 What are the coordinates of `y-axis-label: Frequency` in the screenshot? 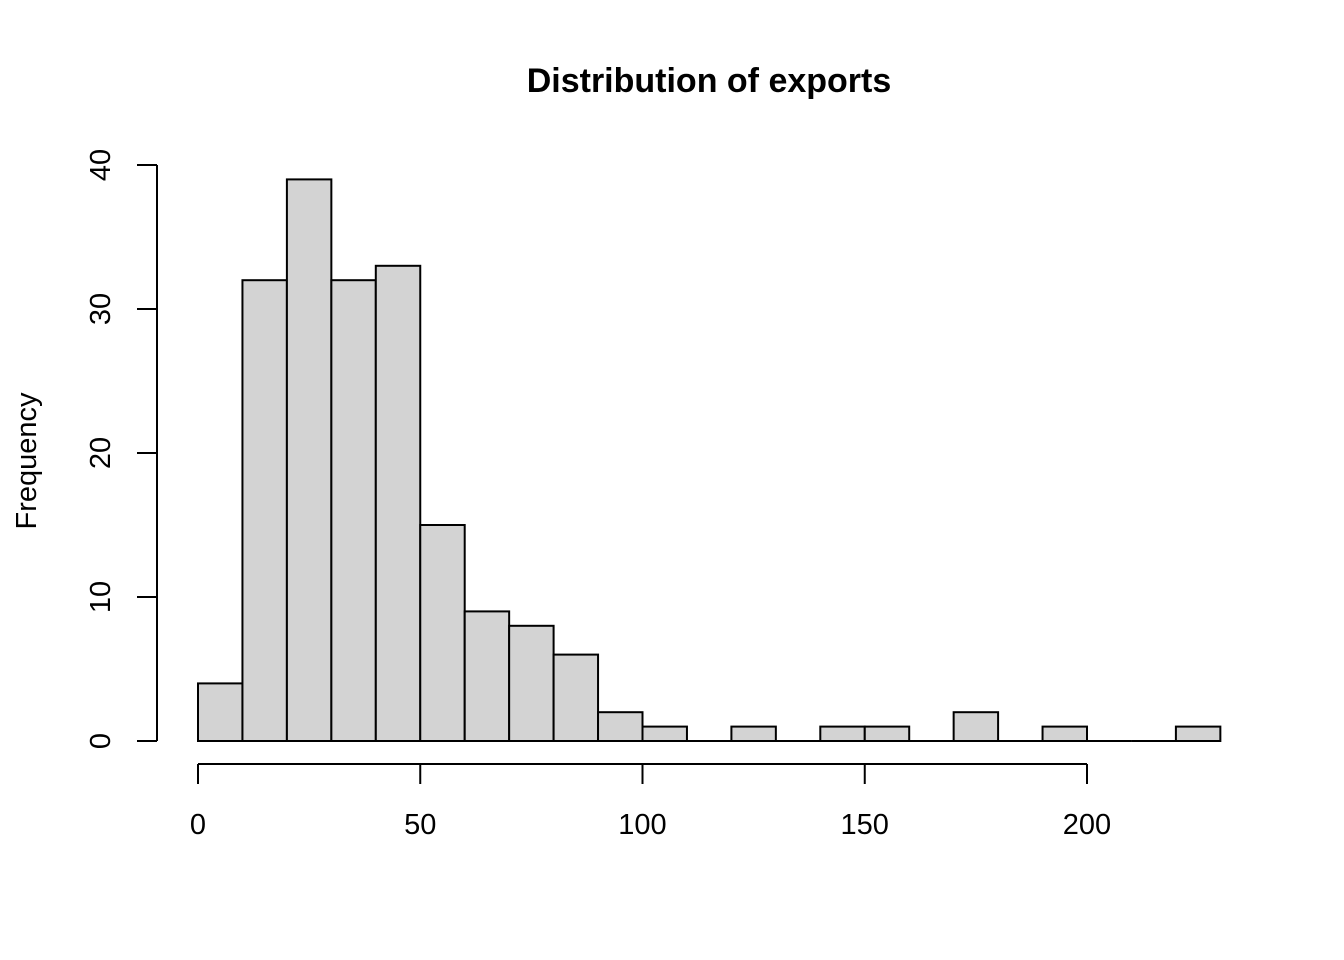 It's located at (27, 461).